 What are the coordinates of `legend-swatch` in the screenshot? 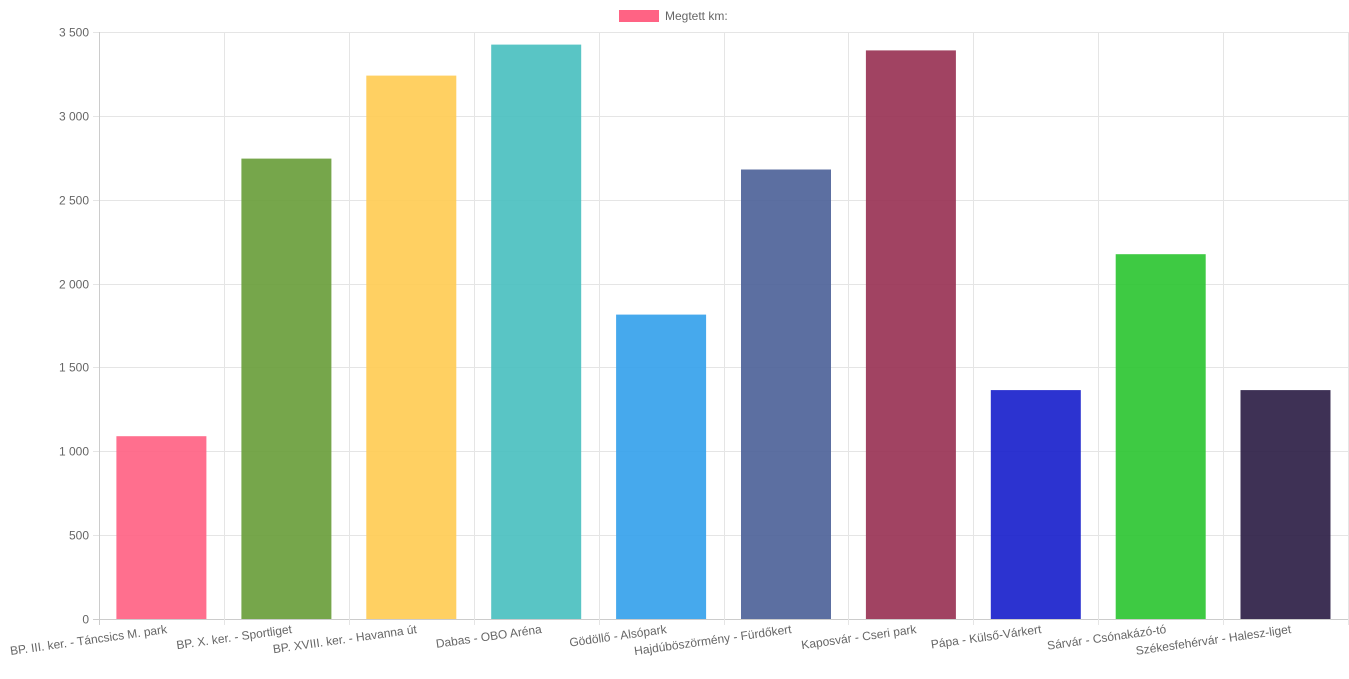 It's located at (639, 16).